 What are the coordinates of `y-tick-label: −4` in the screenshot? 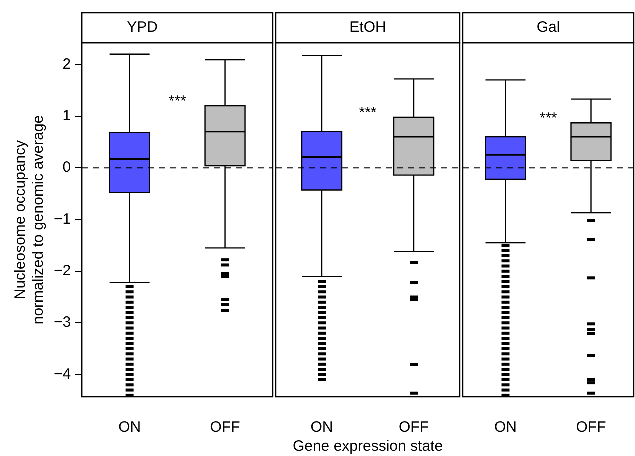 It's located at (63, 374).